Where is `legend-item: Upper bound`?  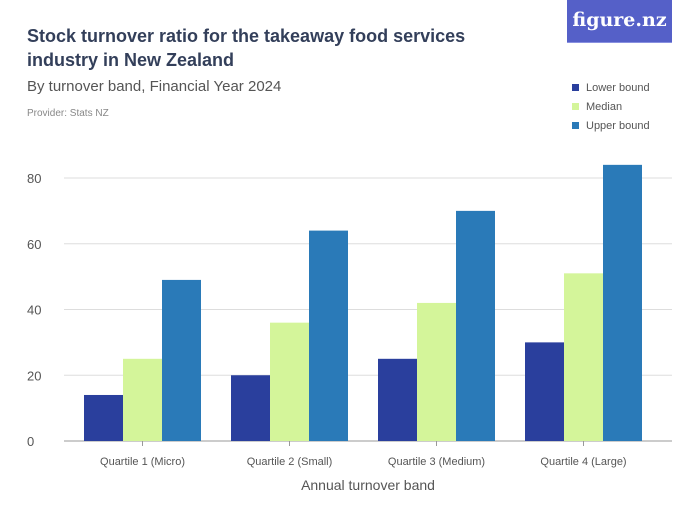
legend-item: Upper bound is located at coordinates (611, 125).